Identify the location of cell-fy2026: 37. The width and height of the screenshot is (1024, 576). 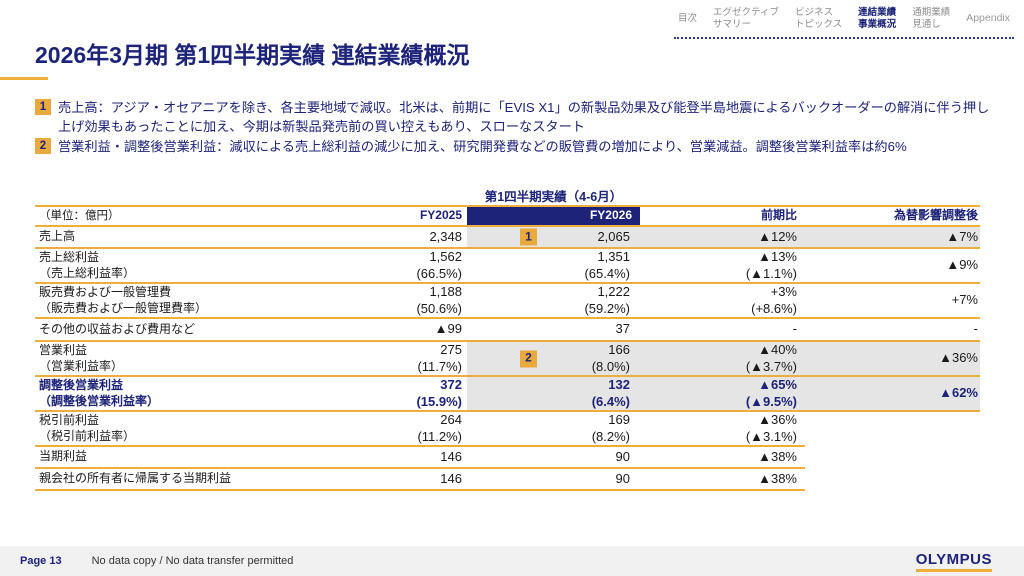
(622, 329).